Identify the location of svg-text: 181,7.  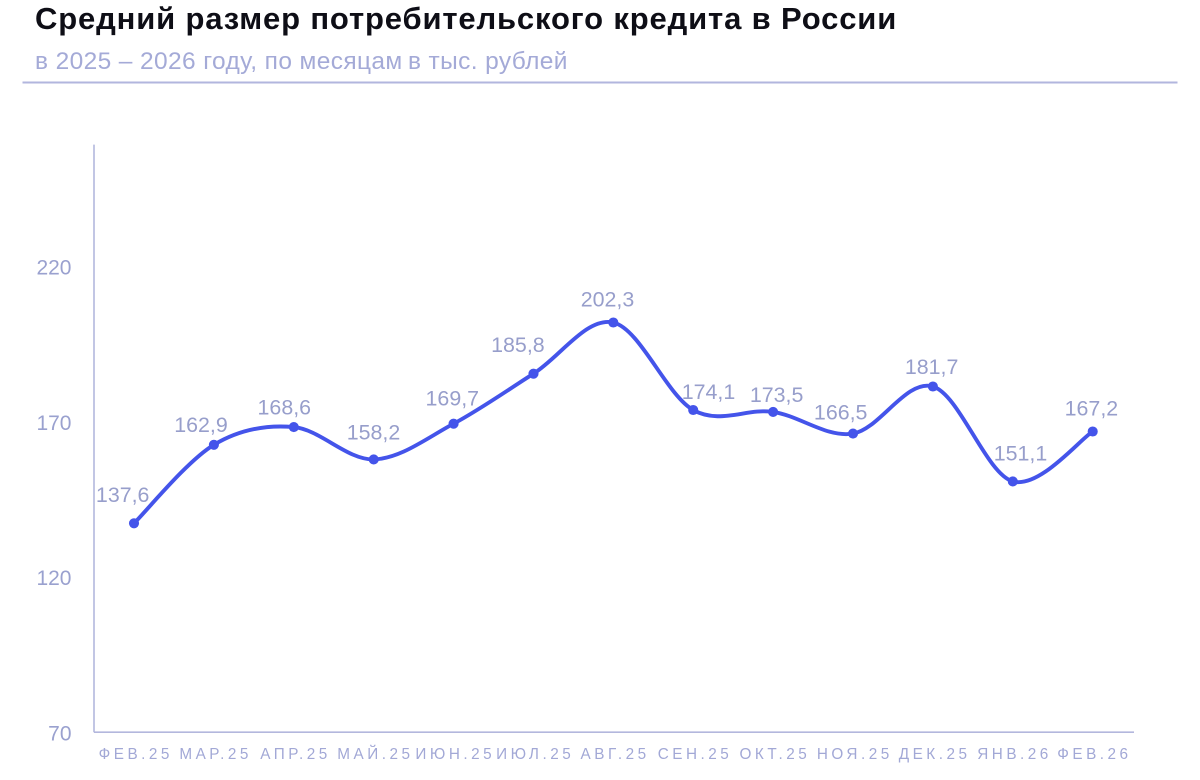
(932, 367).